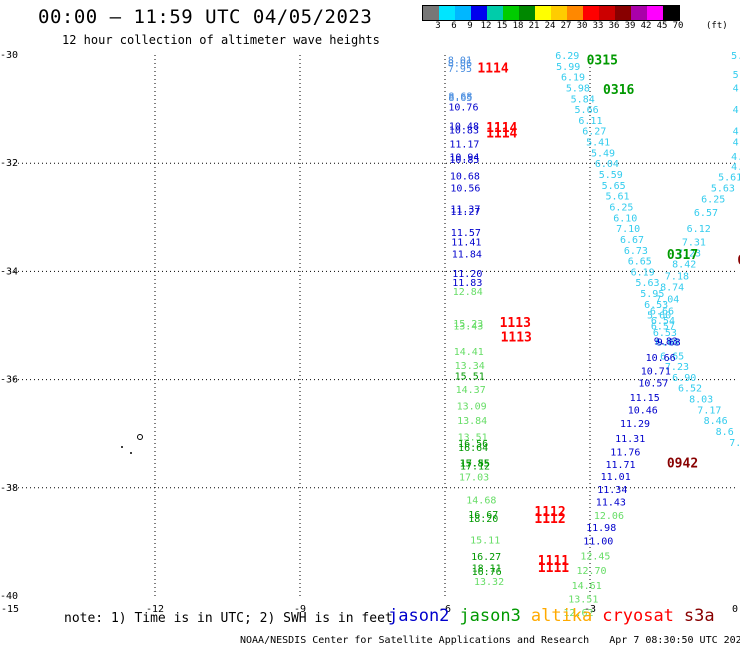  I want to click on wave-height-label: 11.57, so click(466, 233).